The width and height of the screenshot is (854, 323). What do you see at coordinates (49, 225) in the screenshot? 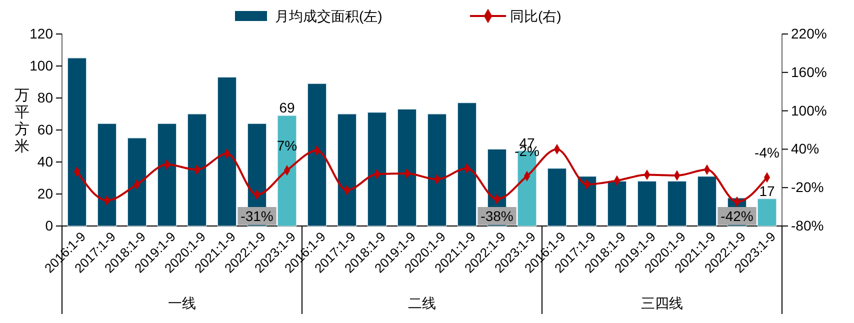
I see `y-tick-label: 0` at bounding box center [49, 225].